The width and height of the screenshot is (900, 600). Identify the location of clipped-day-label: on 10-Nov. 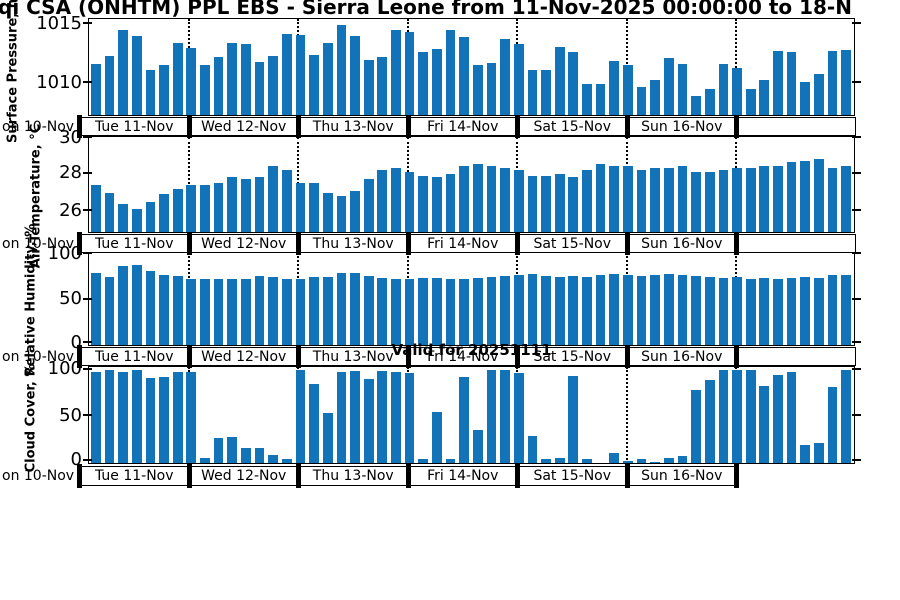
(38, 126).